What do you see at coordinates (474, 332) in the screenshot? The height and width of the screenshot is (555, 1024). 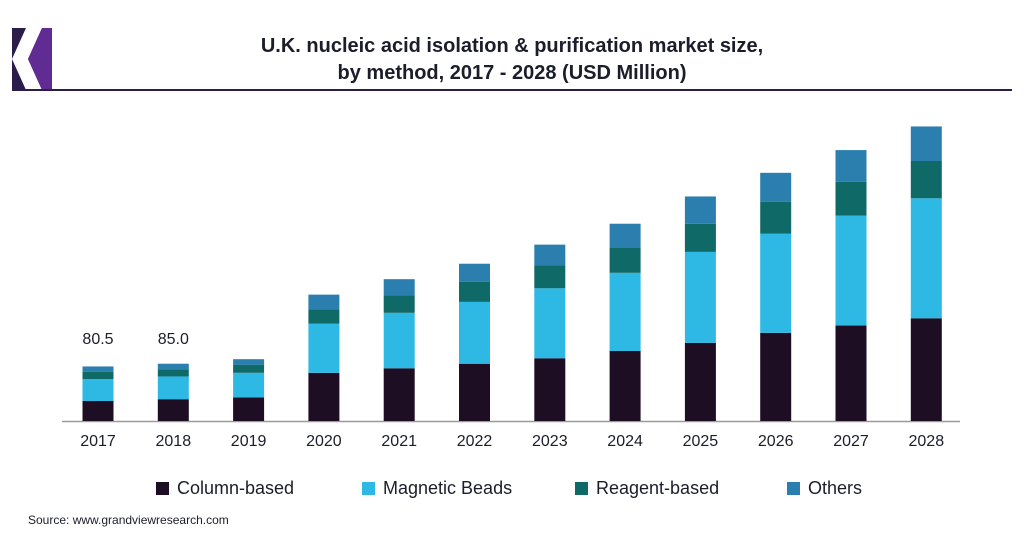 I see `bar-magnetic-beads-2022` at bounding box center [474, 332].